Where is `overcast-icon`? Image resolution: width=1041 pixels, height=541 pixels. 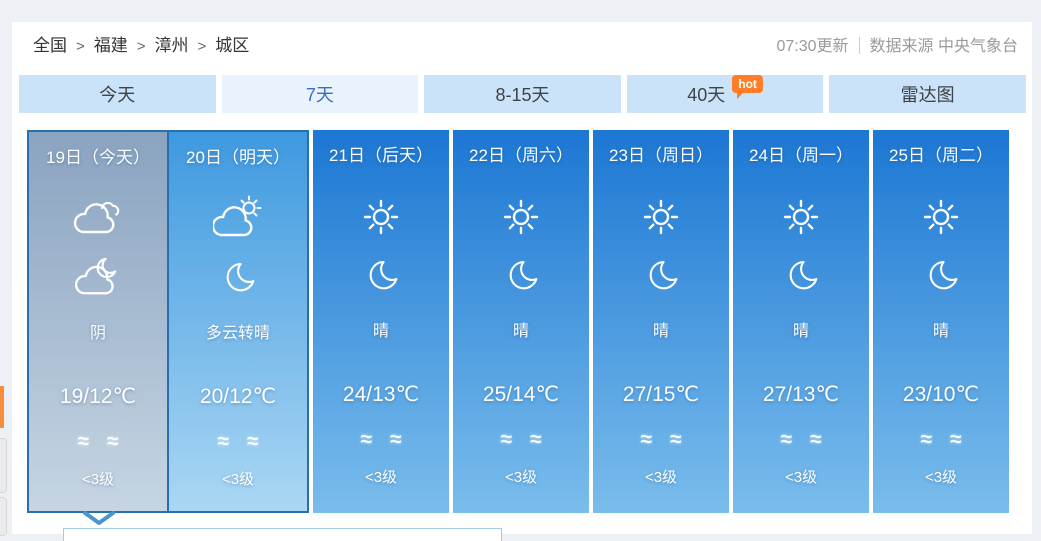 overcast-icon is located at coordinates (96, 217).